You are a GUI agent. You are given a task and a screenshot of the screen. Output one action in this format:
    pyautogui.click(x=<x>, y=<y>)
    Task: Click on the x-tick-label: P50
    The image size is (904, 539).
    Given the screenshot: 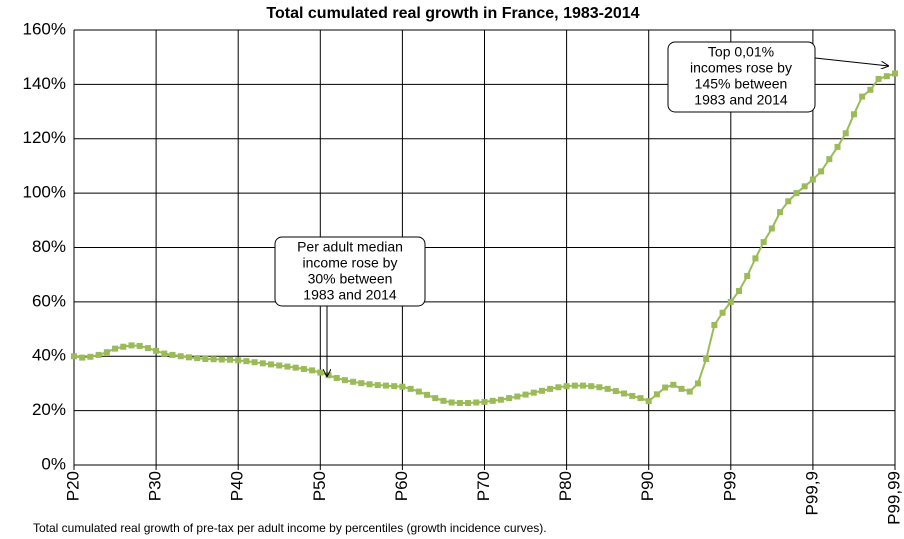 What is the action you would take?
    pyautogui.click(x=319, y=486)
    